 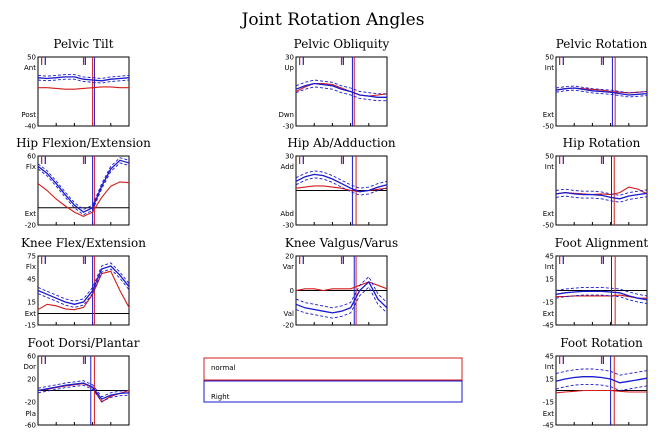 What do you see at coordinates (341, 189) in the screenshot?
I see `hip-ab-adduction-normal-line` at bounding box center [341, 189].